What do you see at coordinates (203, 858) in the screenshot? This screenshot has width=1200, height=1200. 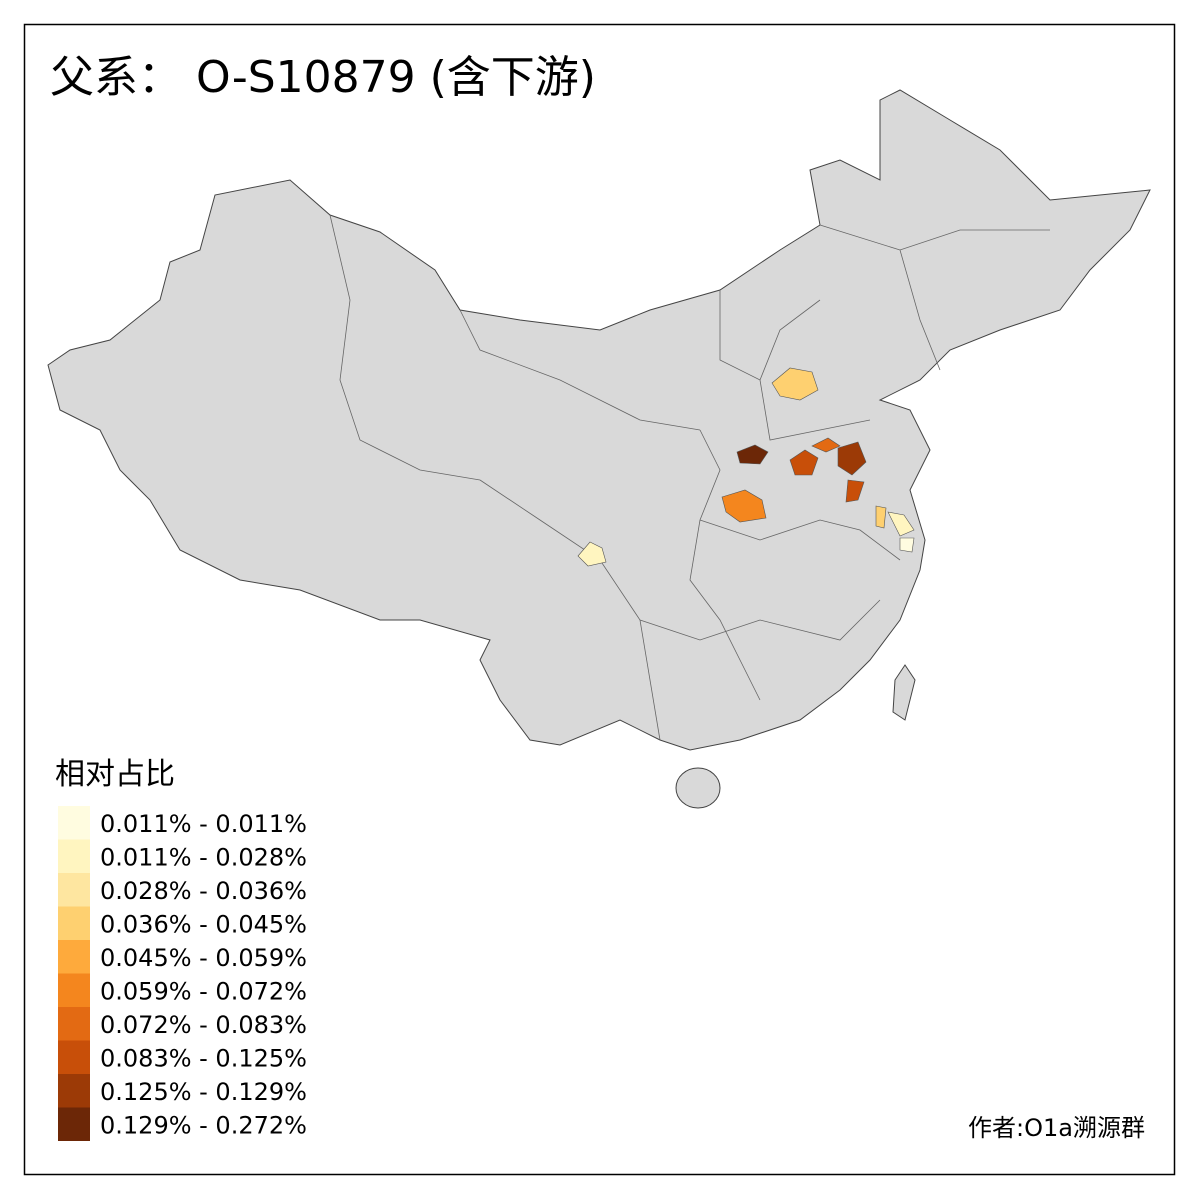 I see `legend-label: 0.011% - 0.028%` at bounding box center [203, 858].